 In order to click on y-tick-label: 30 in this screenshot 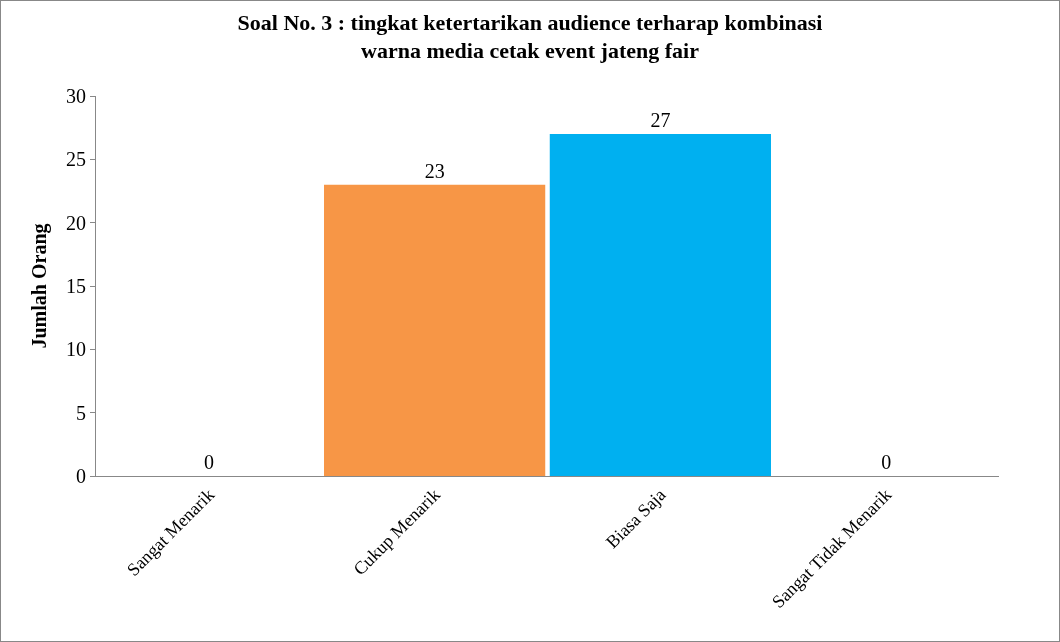, I will do `click(76, 96)`.